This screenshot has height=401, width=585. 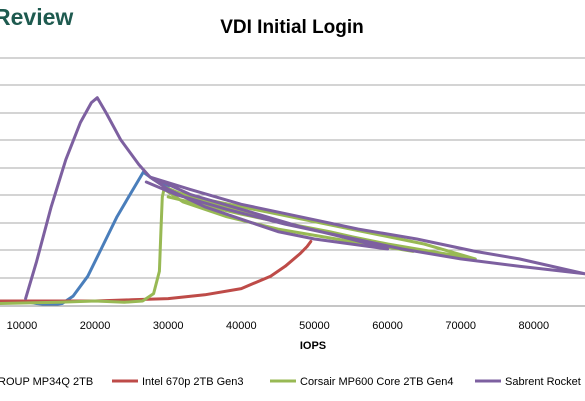 What do you see at coordinates (313, 346) in the screenshot?
I see `x-axis-label: IOPS` at bounding box center [313, 346].